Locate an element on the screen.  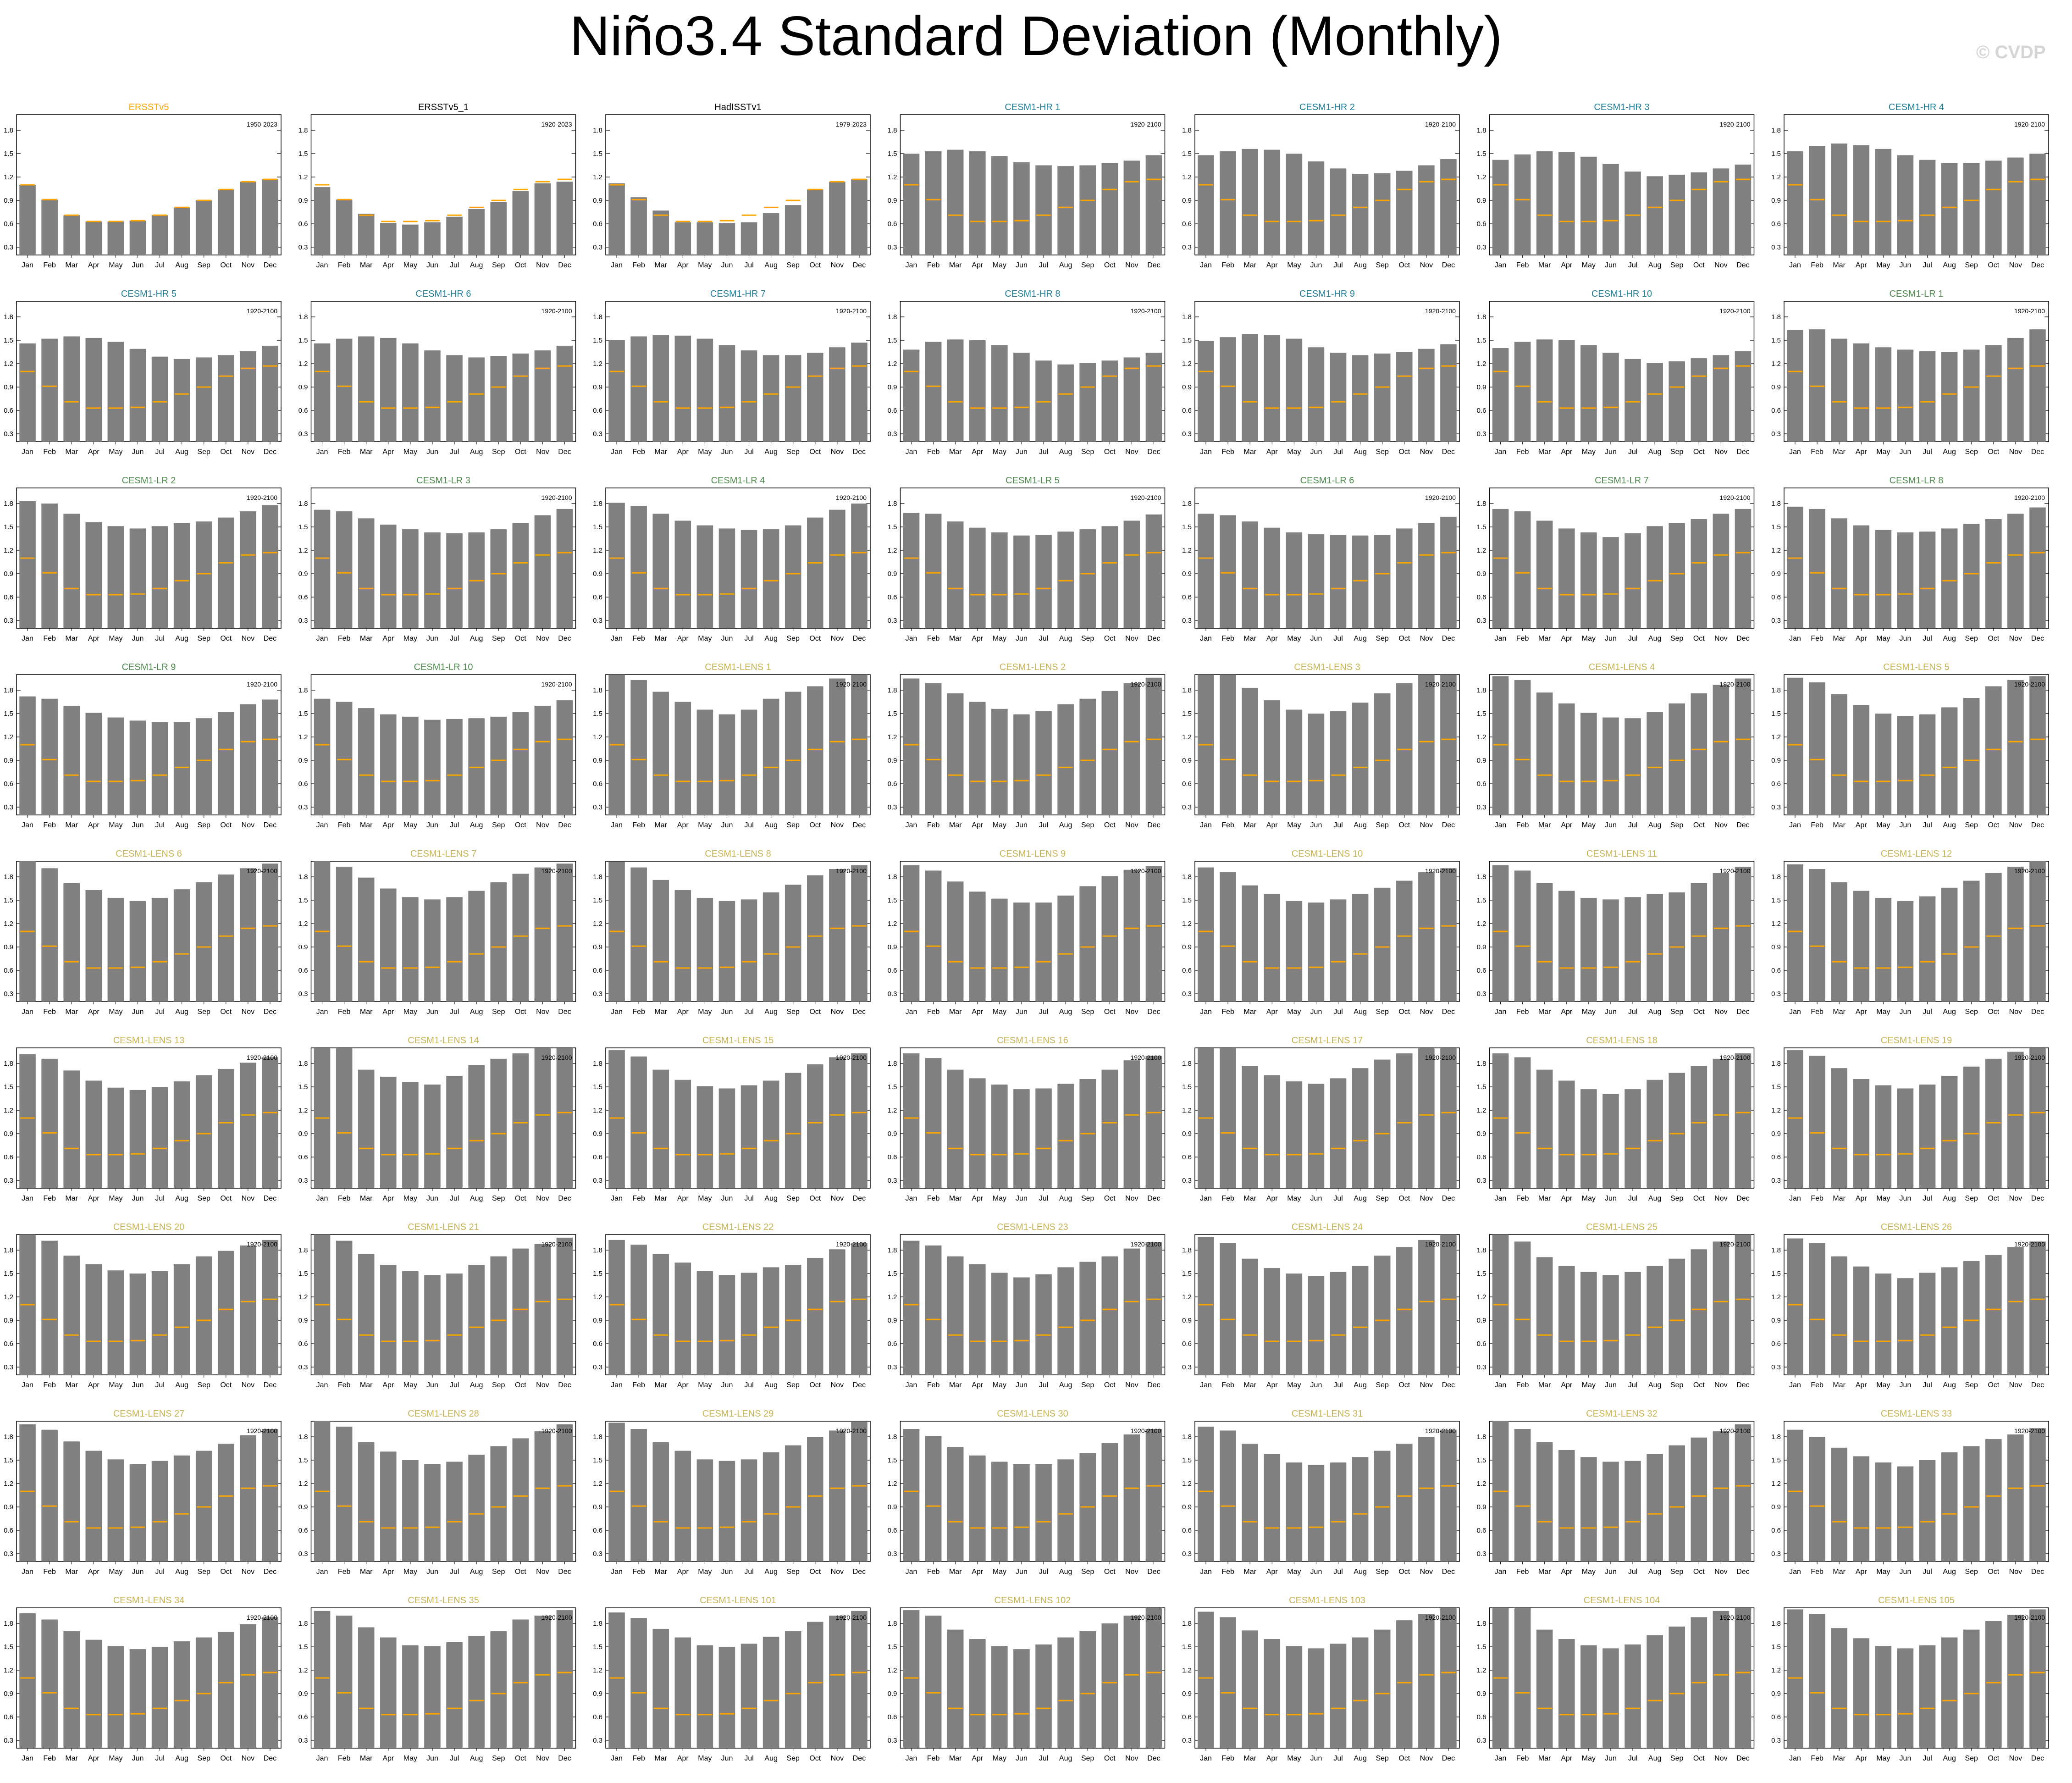
panel-title: CESM1-LENS 20 is located at coordinates (149, 1227).